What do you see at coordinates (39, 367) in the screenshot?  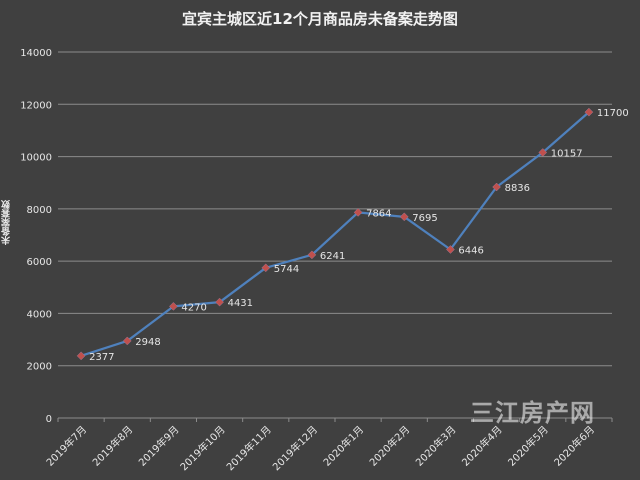 I see `y-tick-label: 2000` at bounding box center [39, 367].